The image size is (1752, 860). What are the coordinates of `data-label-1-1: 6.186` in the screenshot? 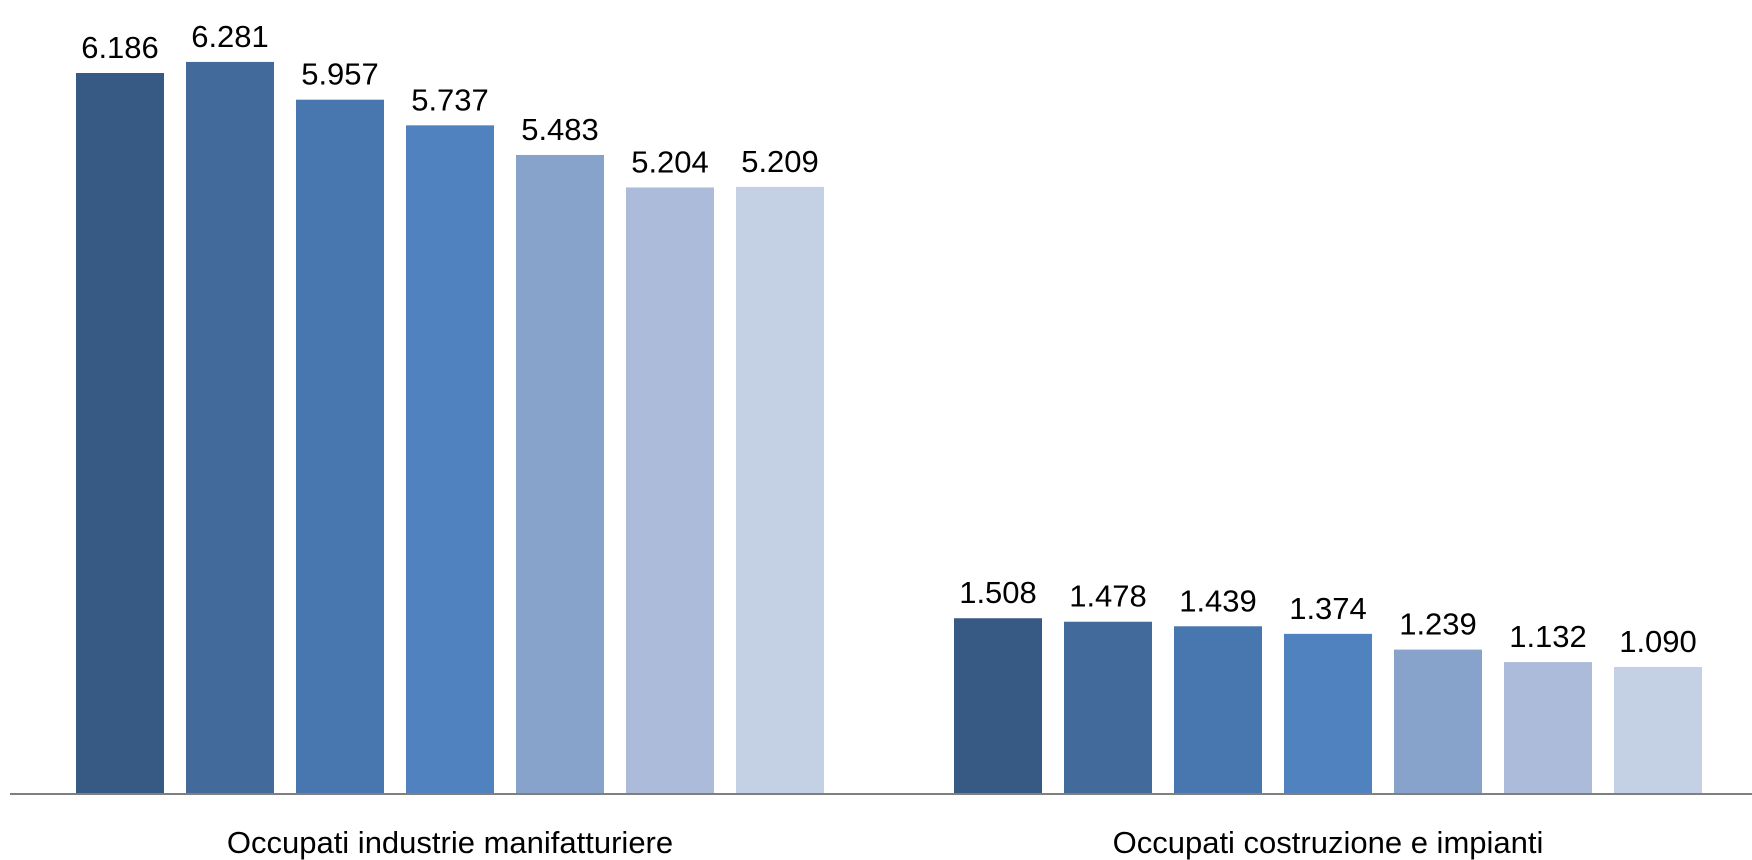 It's located at (120, 47).